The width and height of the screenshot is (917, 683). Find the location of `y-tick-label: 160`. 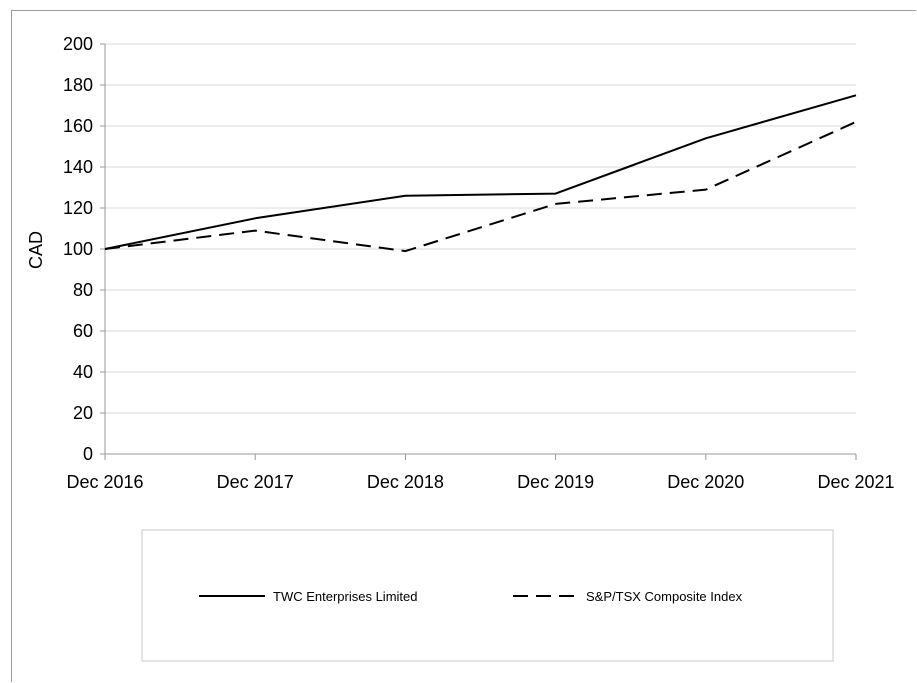

y-tick-label: 160 is located at coordinates (78, 126).